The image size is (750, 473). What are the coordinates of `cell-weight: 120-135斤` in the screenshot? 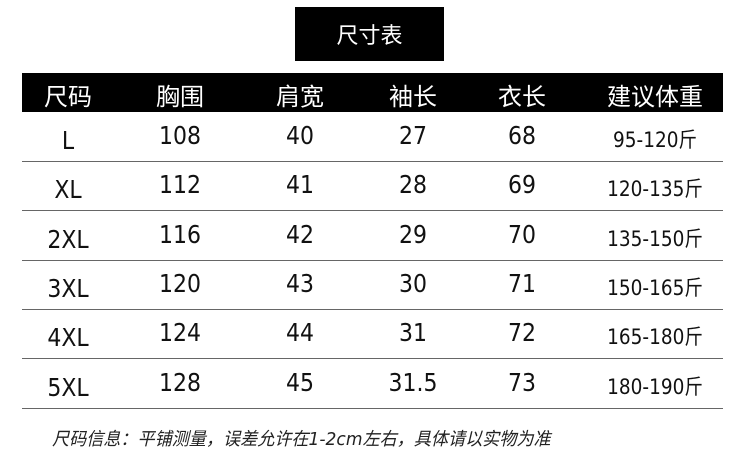 It's located at (655, 189).